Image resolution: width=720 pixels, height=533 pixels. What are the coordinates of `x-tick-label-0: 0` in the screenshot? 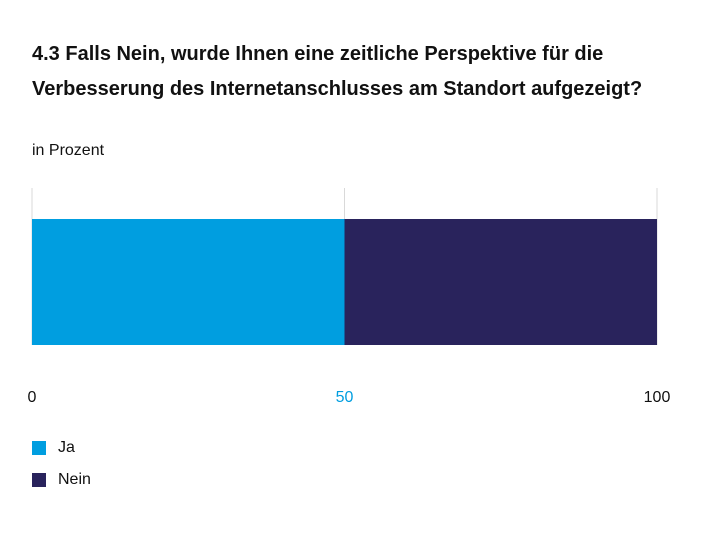 It's located at (32, 397).